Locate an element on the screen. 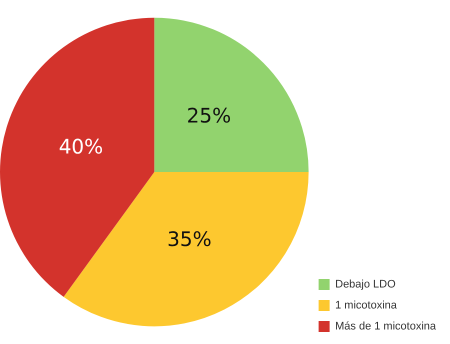 The width and height of the screenshot is (450, 344). data-label: 25% is located at coordinates (209, 116).